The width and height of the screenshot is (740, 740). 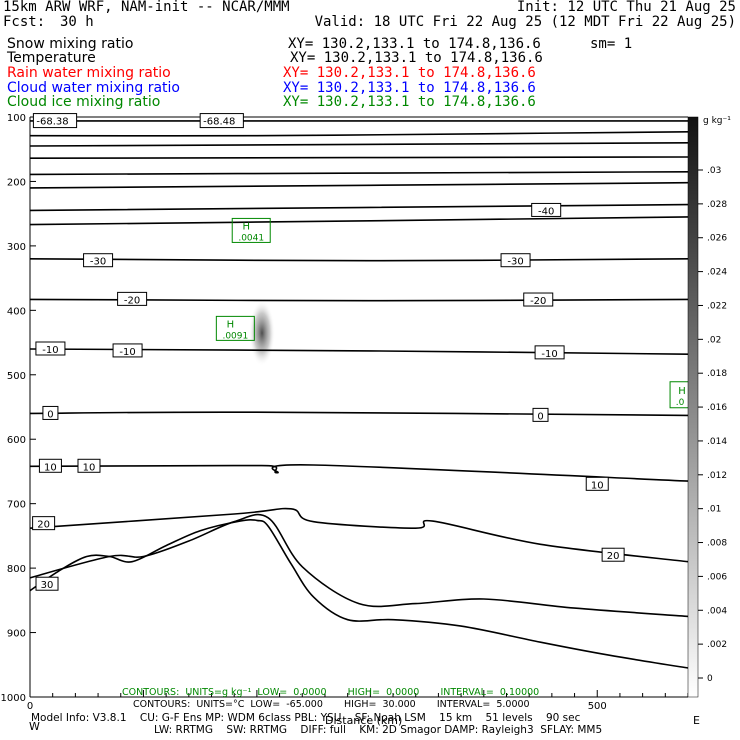 I want to click on field-snow-name: Snow mixing ratio, so click(x=70, y=44).